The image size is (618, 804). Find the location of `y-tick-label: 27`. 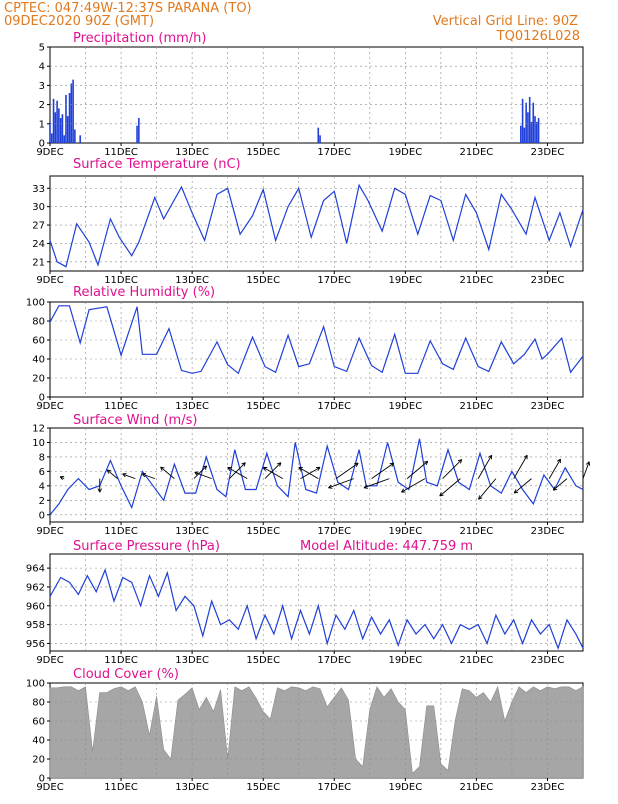

y-tick-label: 27 is located at coordinates (38, 226).